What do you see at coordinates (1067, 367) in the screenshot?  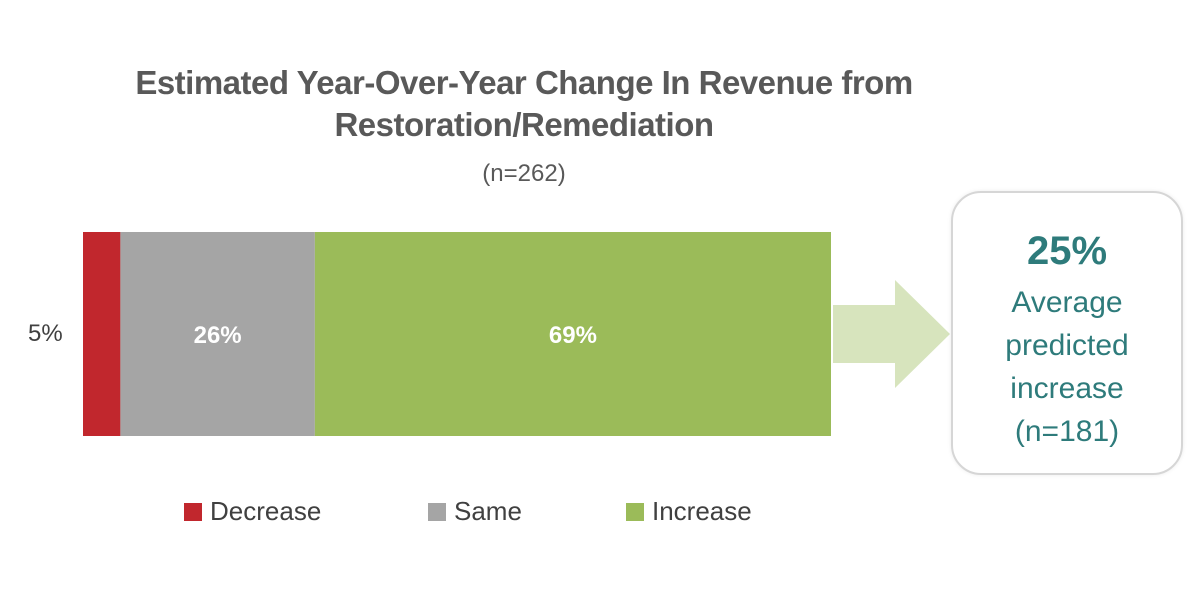 I see `callout-text: Average predicted increase (n=181)` at bounding box center [1067, 367].